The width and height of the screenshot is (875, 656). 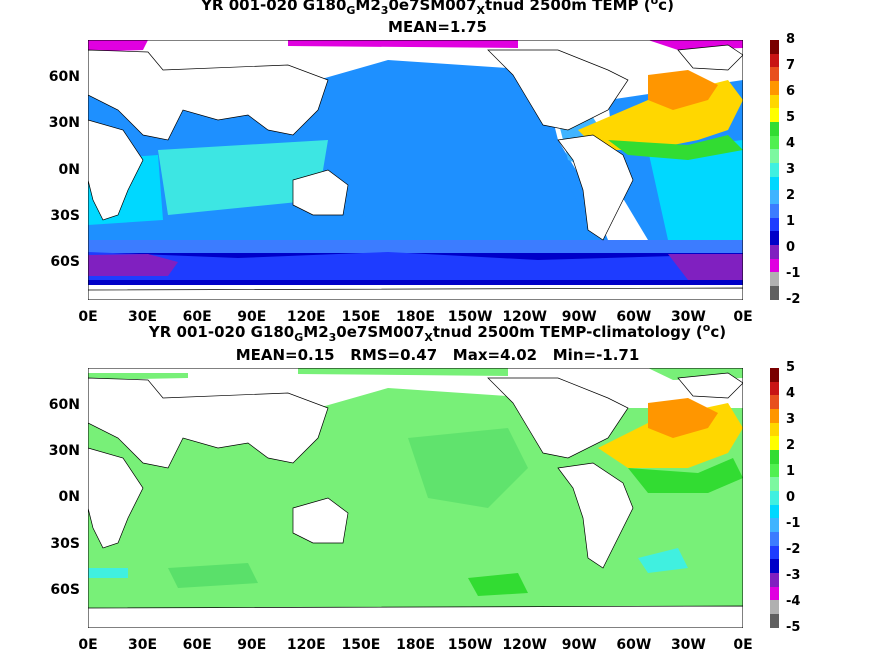 I want to click on panel1-colorbar, so click(x=774, y=170).